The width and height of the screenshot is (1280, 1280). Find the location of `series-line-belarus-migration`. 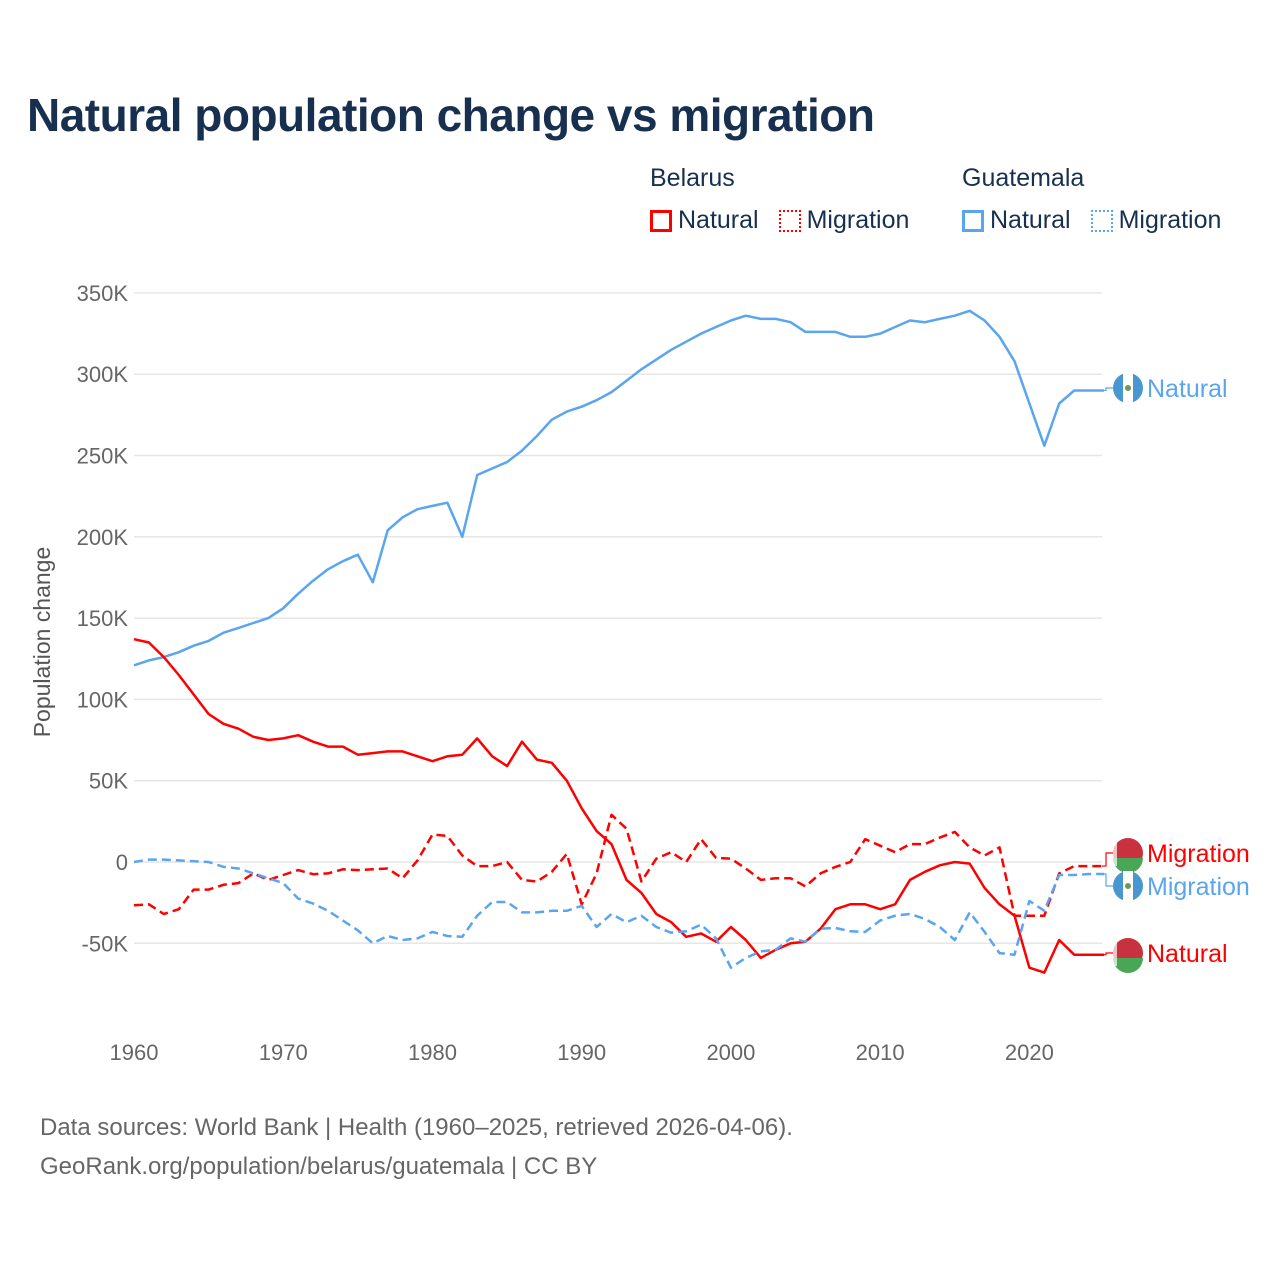

series-line-belarus-migration is located at coordinates (618, 865).